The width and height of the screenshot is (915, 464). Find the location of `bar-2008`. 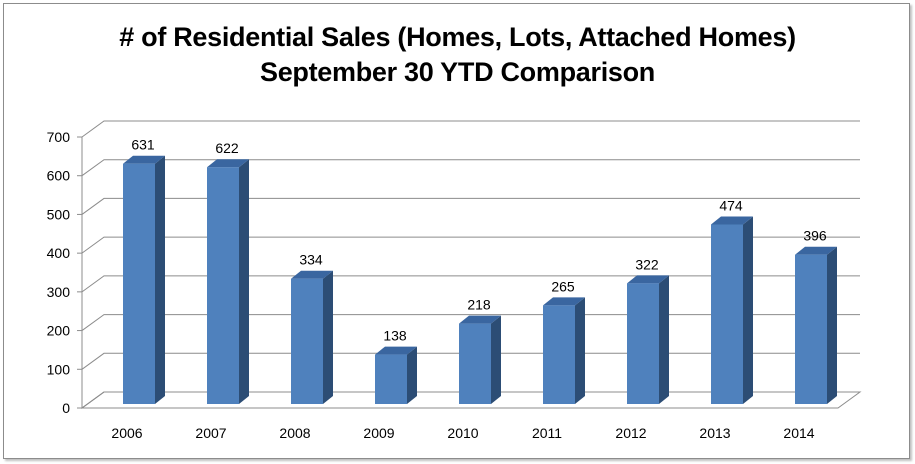

bar-2008 is located at coordinates (312, 337).